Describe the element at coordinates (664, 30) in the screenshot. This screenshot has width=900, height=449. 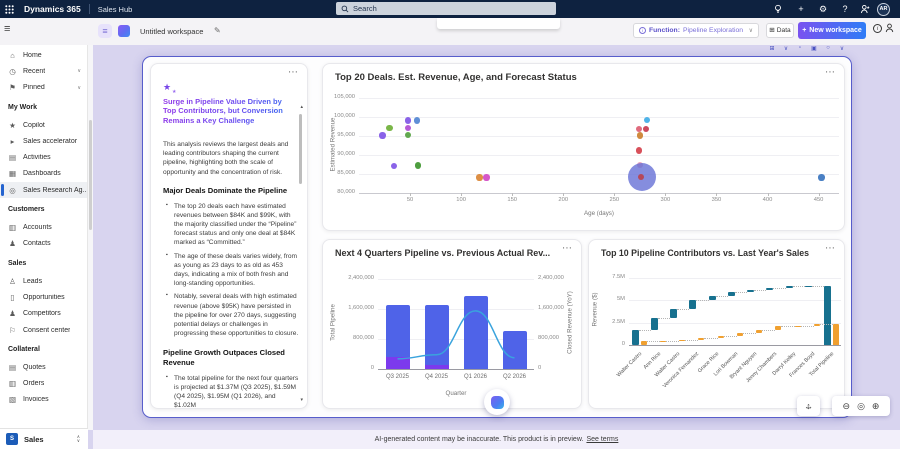
I see `function-label: Function:` at that location.